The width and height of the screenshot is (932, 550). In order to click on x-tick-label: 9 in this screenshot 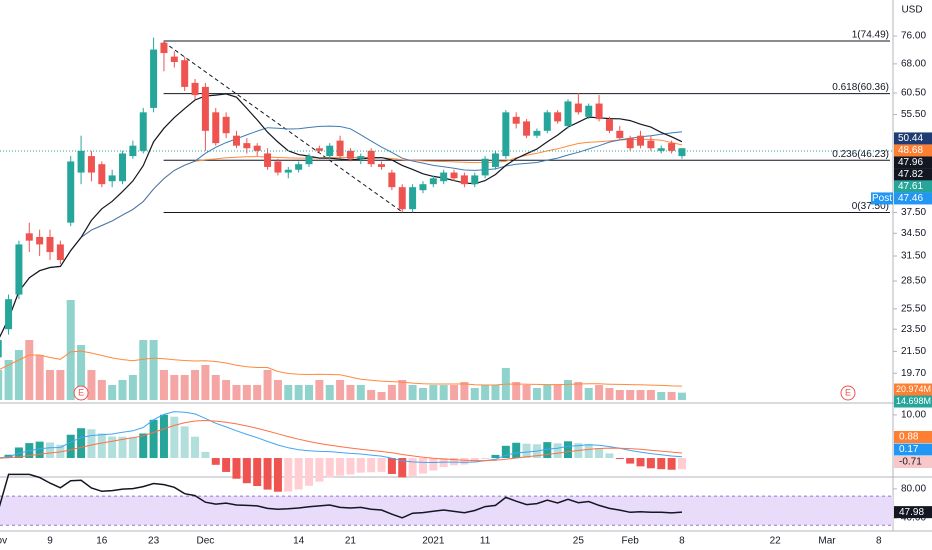, I will do `click(50, 541)`.